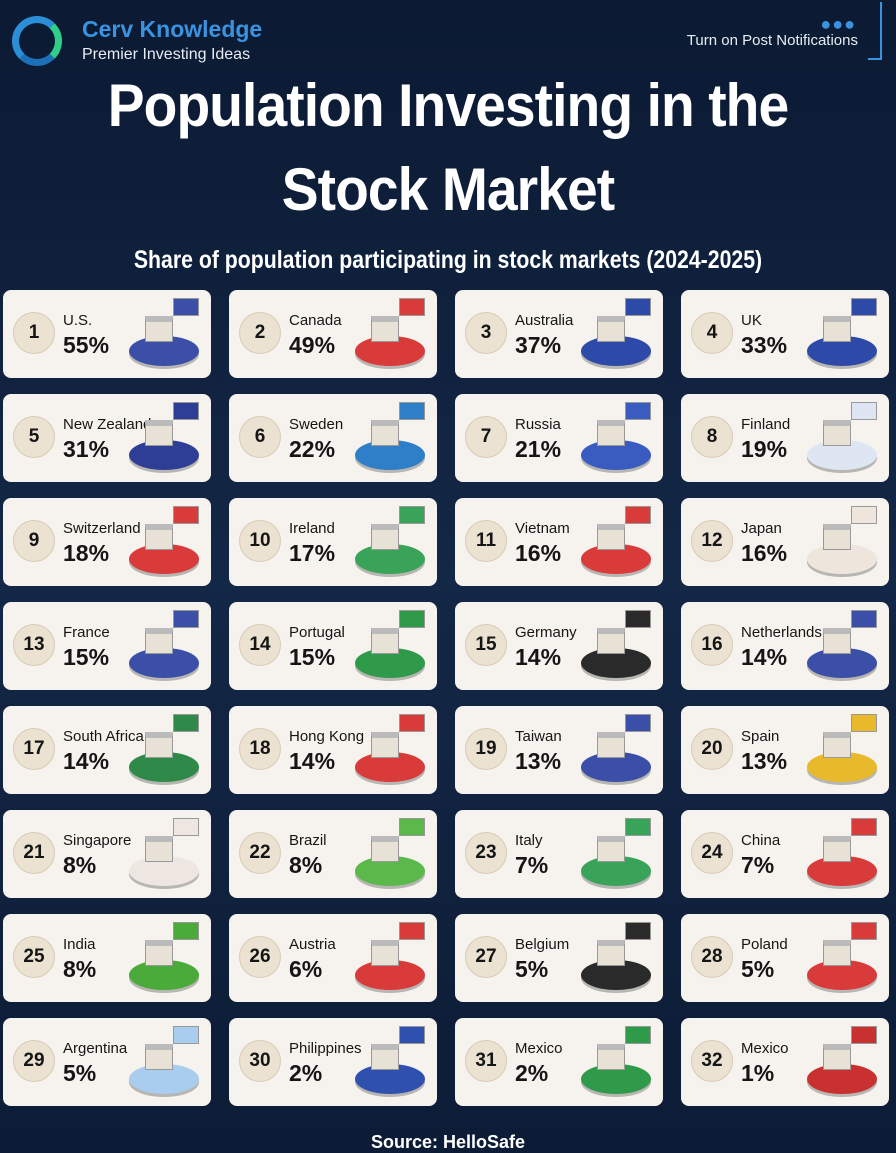  Describe the element at coordinates (312, 528) in the screenshot. I see `country-name: Ireland` at that location.